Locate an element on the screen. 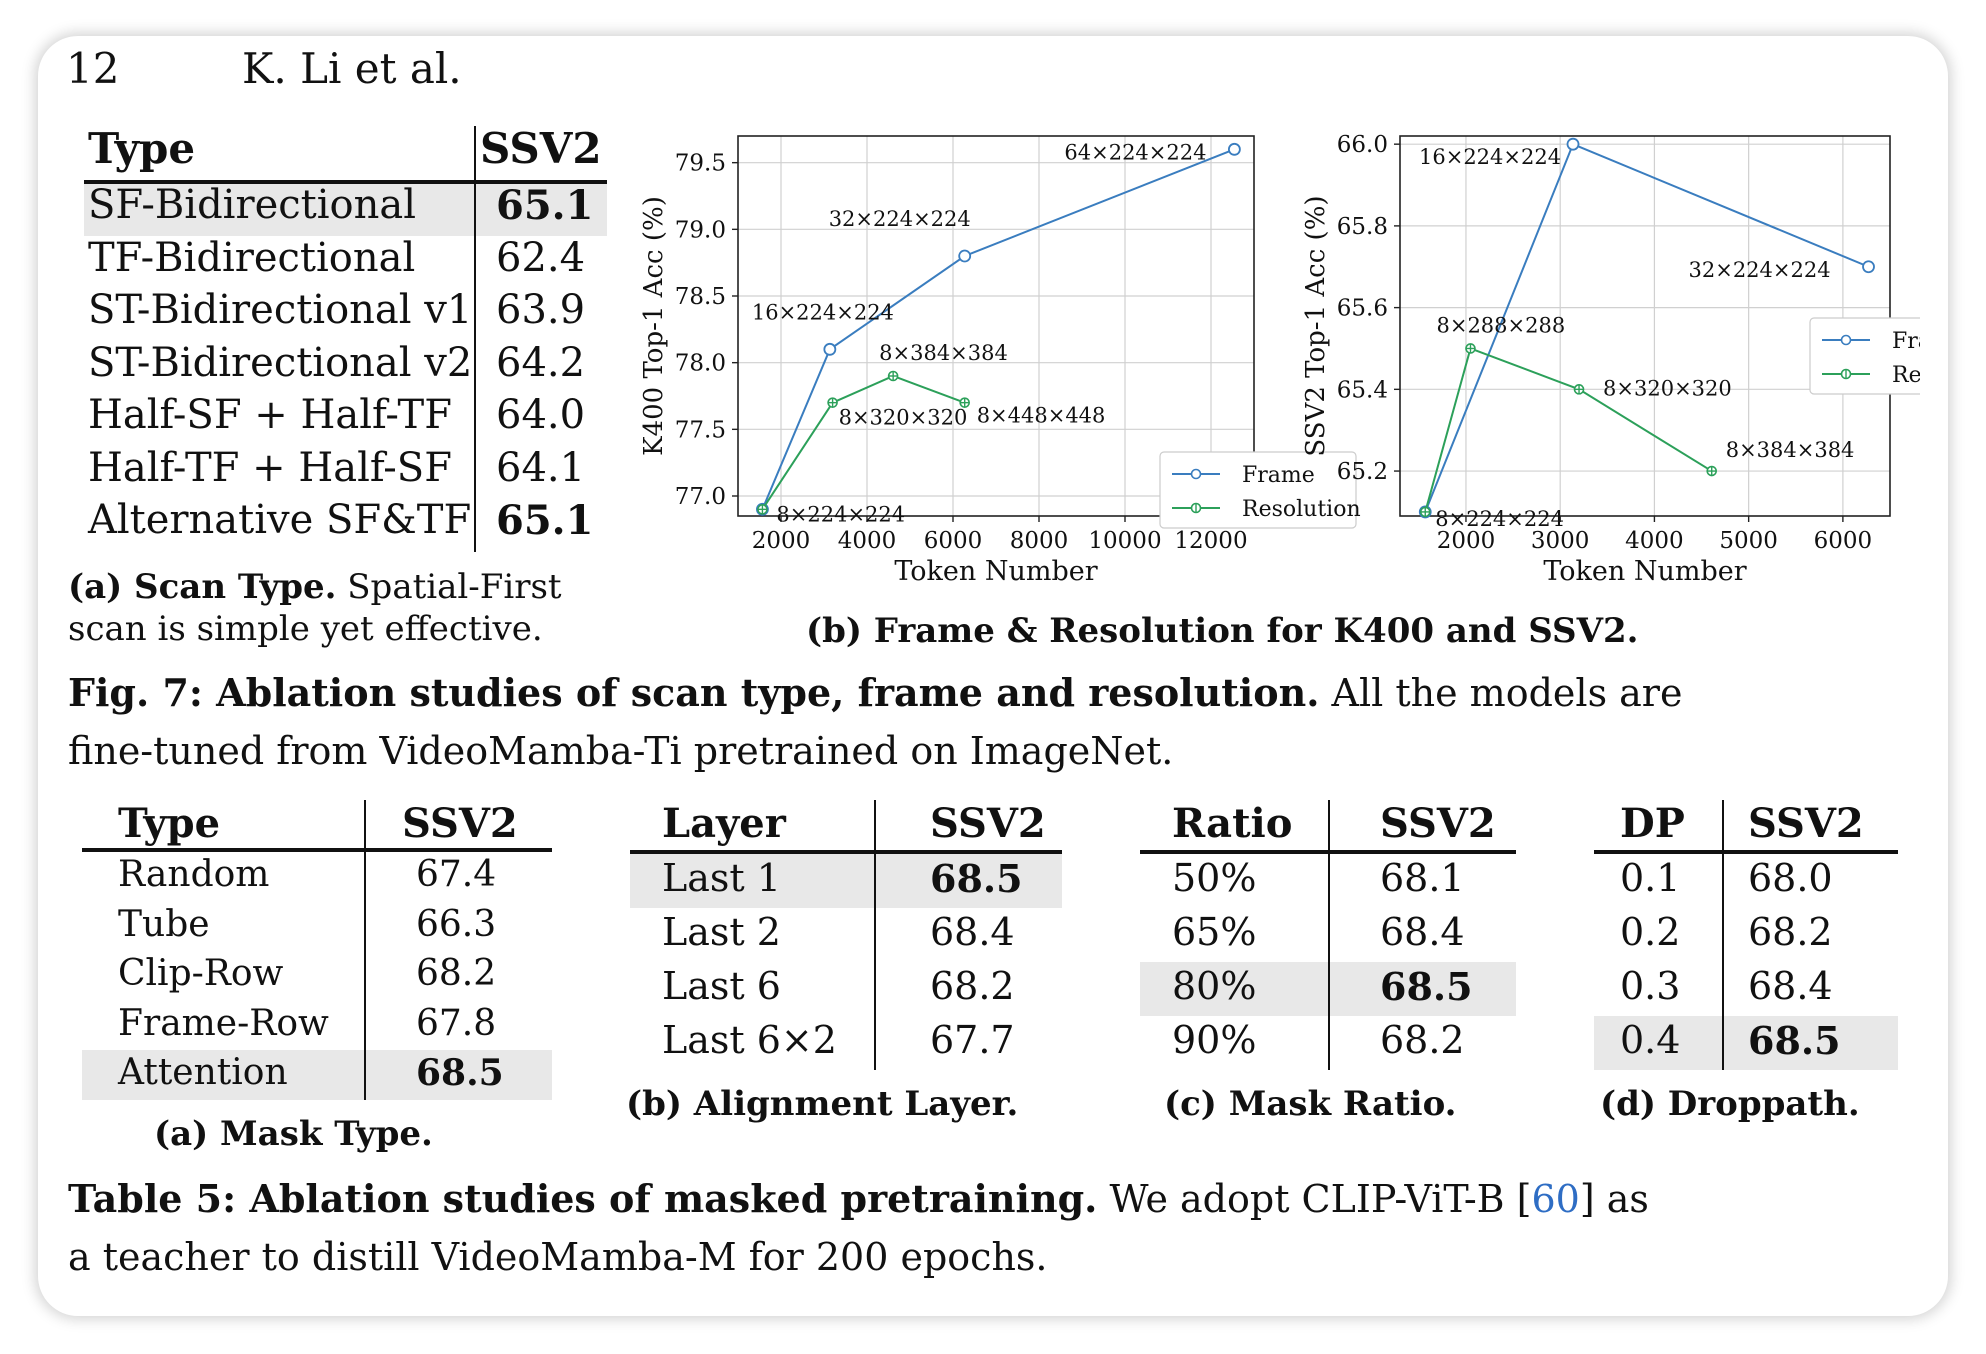 The image size is (1986, 1354). legend-label: Frame is located at coordinates (1906, 341).